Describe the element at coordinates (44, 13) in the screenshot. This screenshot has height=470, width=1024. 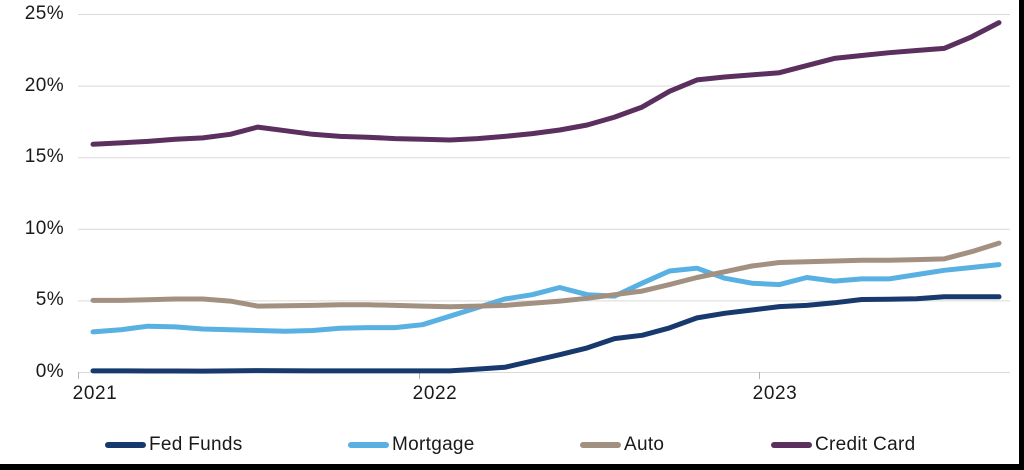
I see `y-axis-label-25: 25%` at that location.